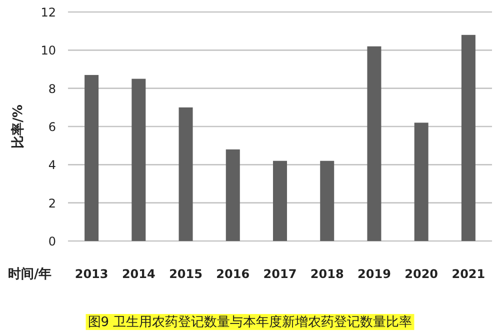  What do you see at coordinates (52, 127) in the screenshot?
I see `y-tick-label: 6` at bounding box center [52, 127].